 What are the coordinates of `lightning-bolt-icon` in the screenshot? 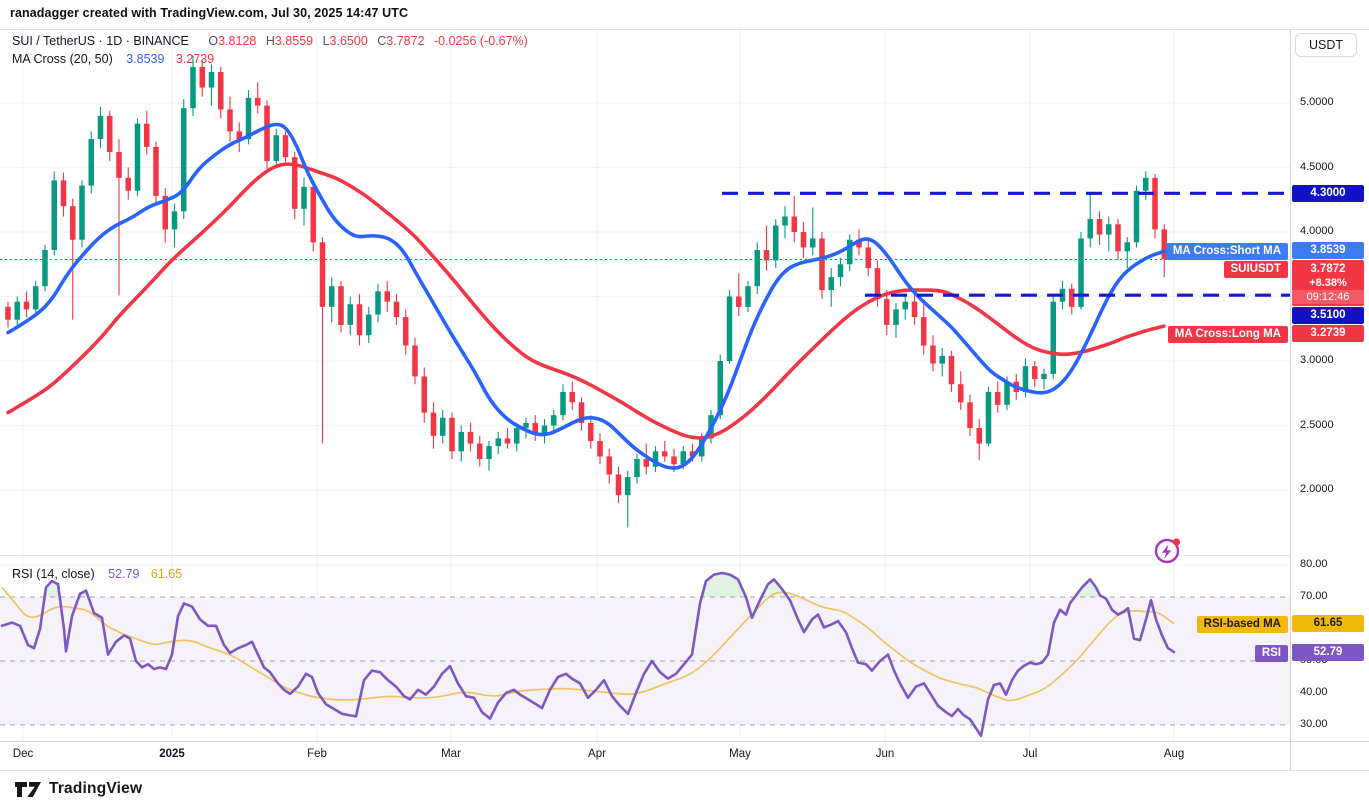 It's located at (1167, 551).